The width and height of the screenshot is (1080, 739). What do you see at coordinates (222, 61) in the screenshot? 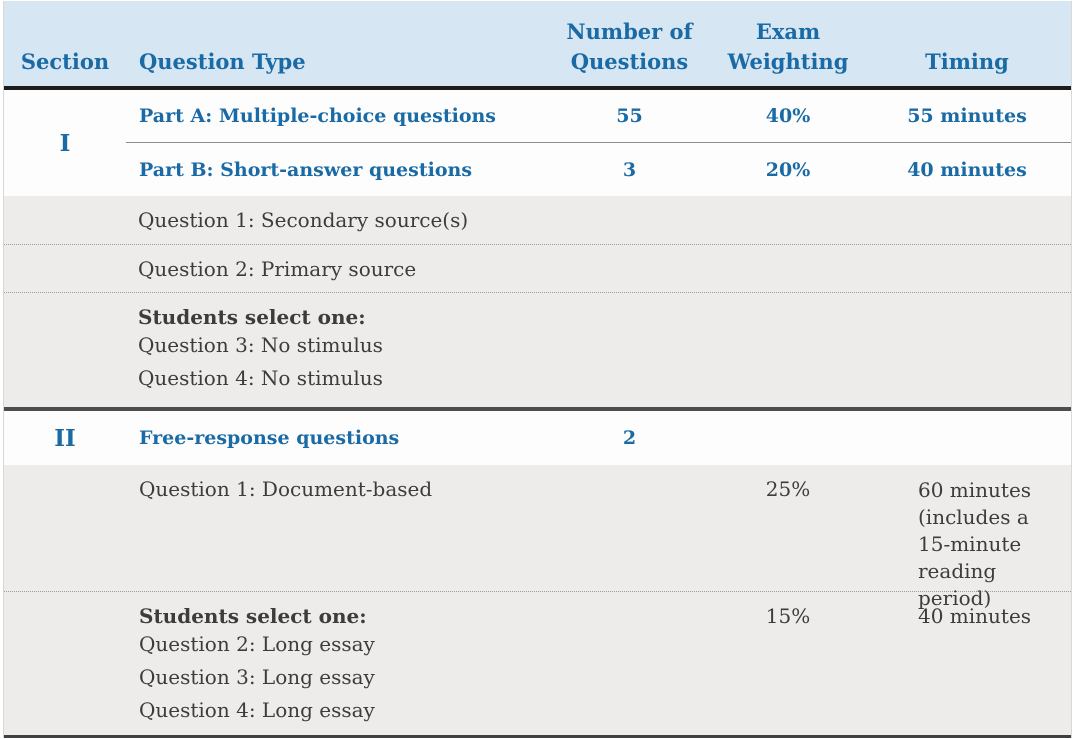
I see `header-question-type: Question Type` at bounding box center [222, 61].